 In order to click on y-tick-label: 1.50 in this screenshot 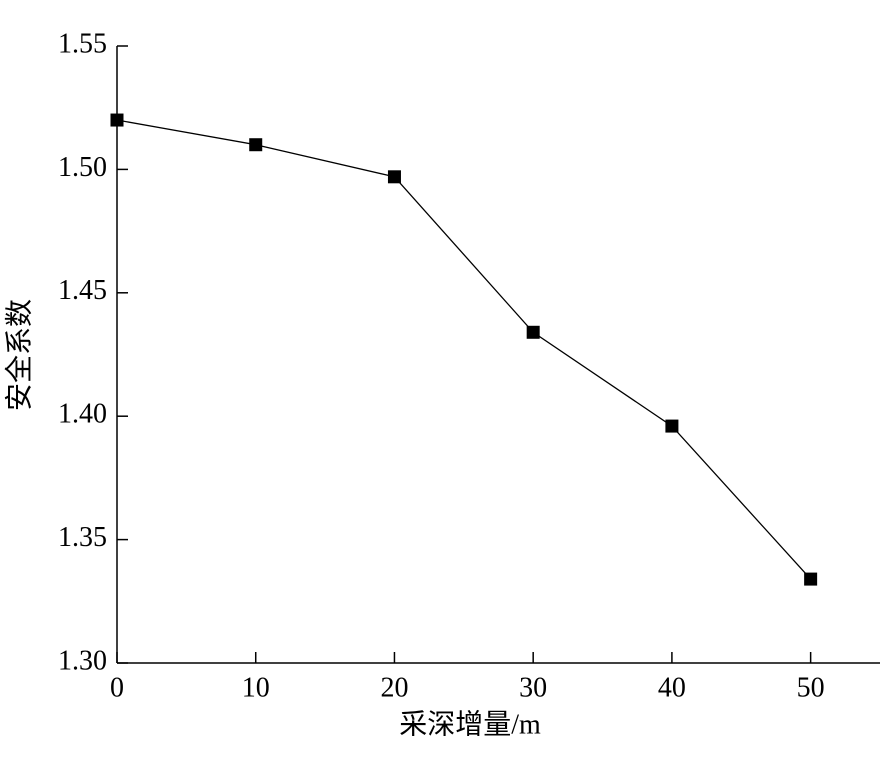, I will do `click(82, 167)`.